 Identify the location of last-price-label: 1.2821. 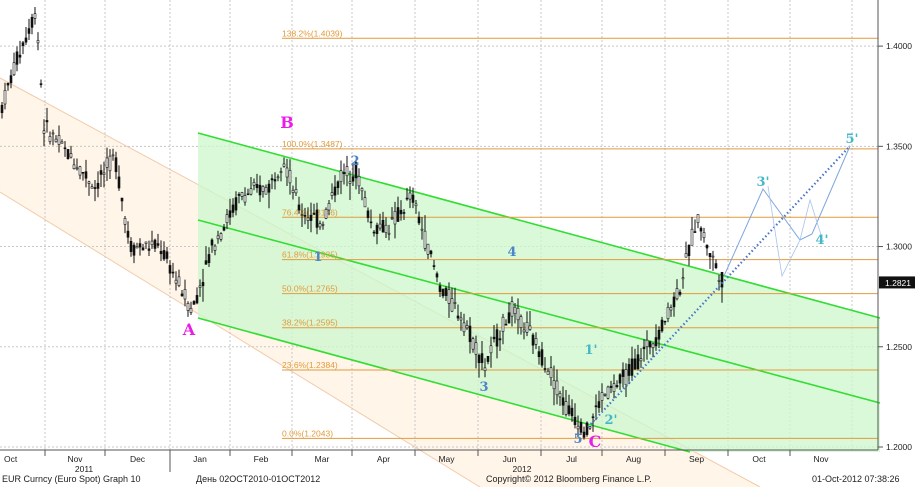
(898, 283).